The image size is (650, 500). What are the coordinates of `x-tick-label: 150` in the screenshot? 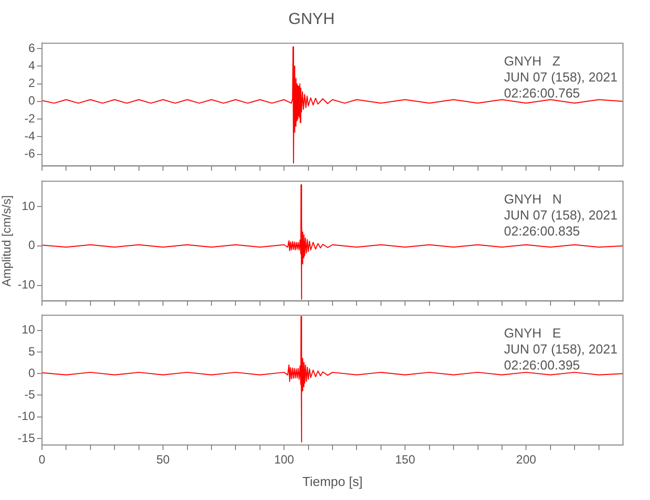 It's located at (405, 459).